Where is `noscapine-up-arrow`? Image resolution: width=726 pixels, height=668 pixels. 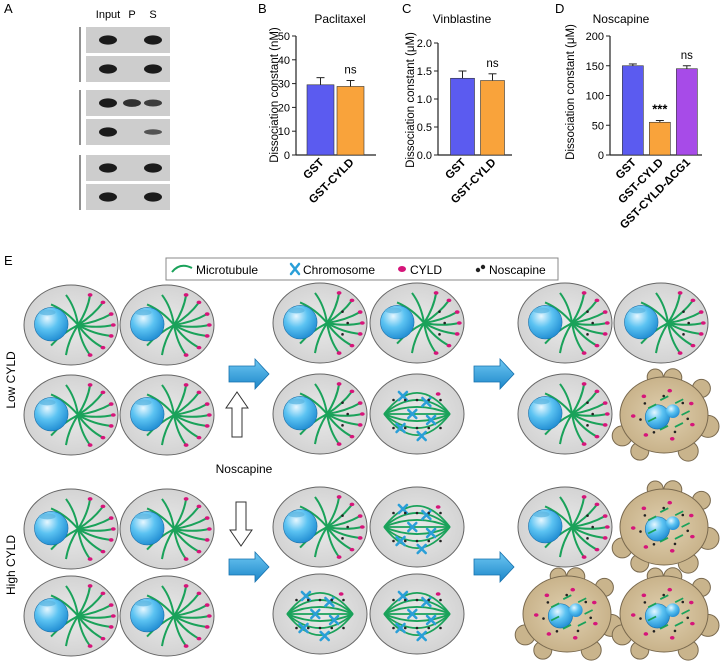 noscapine-up-arrow is located at coordinates (237, 414).